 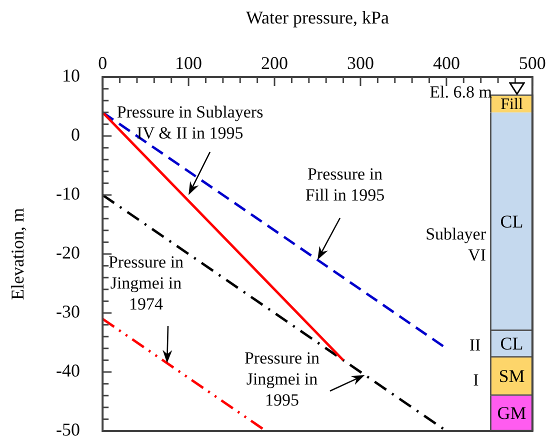 What do you see at coordinates (318, 18) in the screenshot?
I see `x-axis-title: Water pressure, kPa` at bounding box center [318, 18].